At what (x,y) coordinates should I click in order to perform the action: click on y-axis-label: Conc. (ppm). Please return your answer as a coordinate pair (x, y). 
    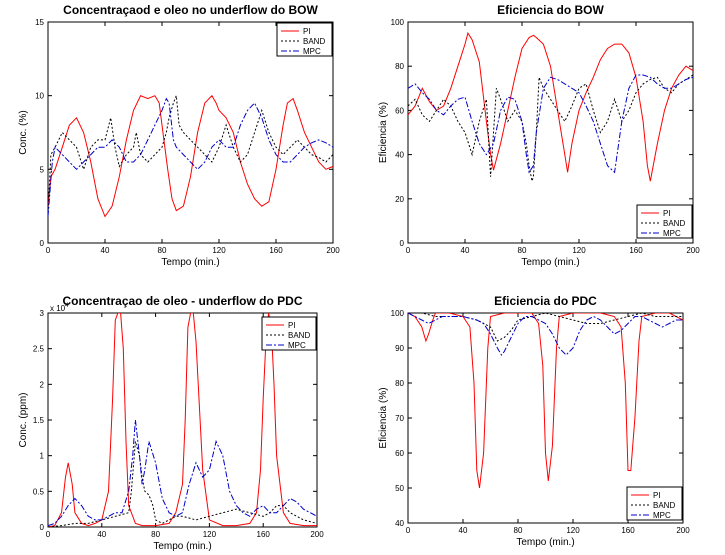
    Looking at the image, I should click on (23, 419).